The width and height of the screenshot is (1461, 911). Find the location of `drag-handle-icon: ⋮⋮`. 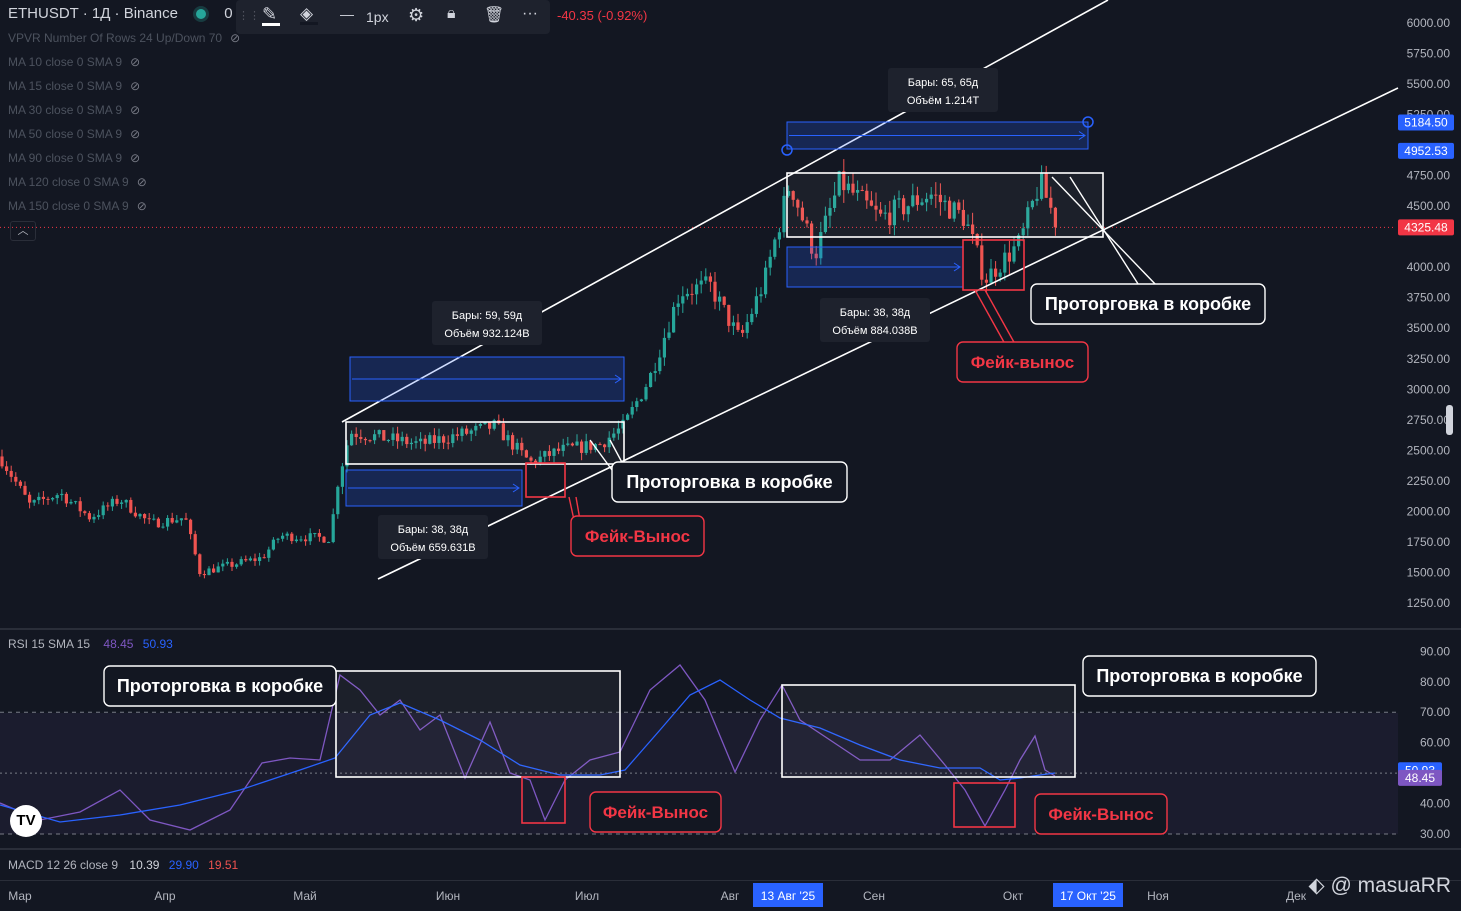

drag-handle-icon: ⋮⋮ is located at coordinates (249, 16).